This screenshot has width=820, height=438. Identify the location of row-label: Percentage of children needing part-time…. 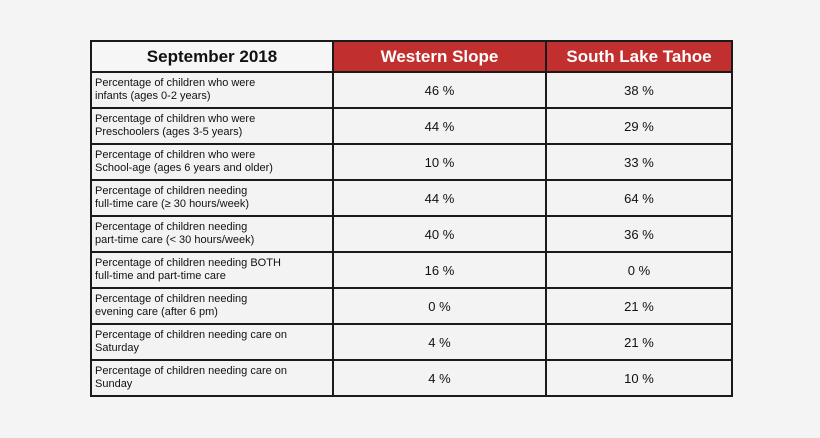
(212, 234).